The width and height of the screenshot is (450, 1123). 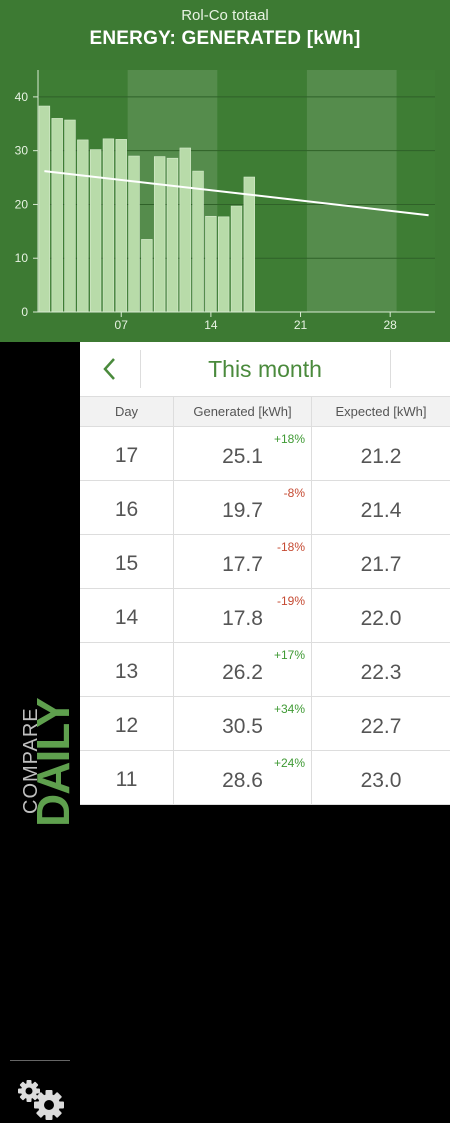 I want to click on table-row: 15 17.7 -18% 21.7, so click(x=265, y=562).